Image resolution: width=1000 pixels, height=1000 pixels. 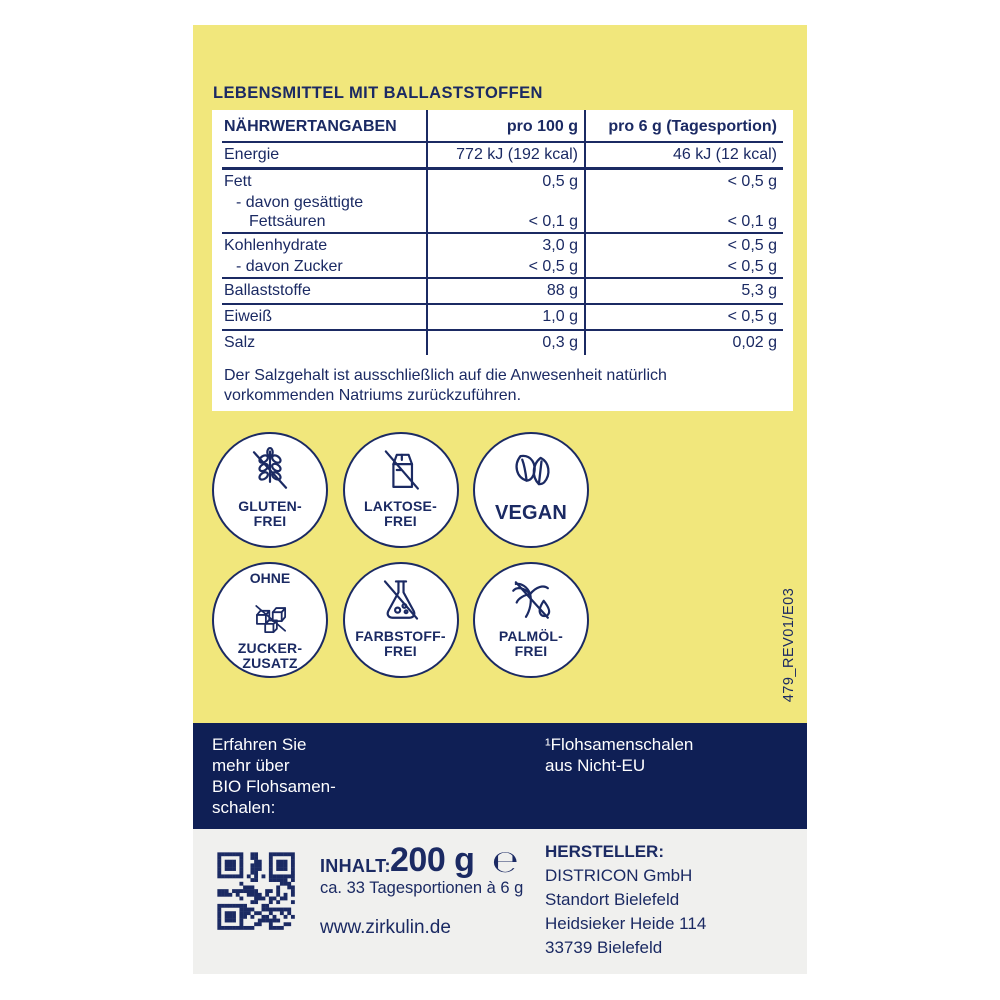 What do you see at coordinates (683, 342) in the screenshot?
I see `nutrition-cell: 0,02 g` at bounding box center [683, 342].